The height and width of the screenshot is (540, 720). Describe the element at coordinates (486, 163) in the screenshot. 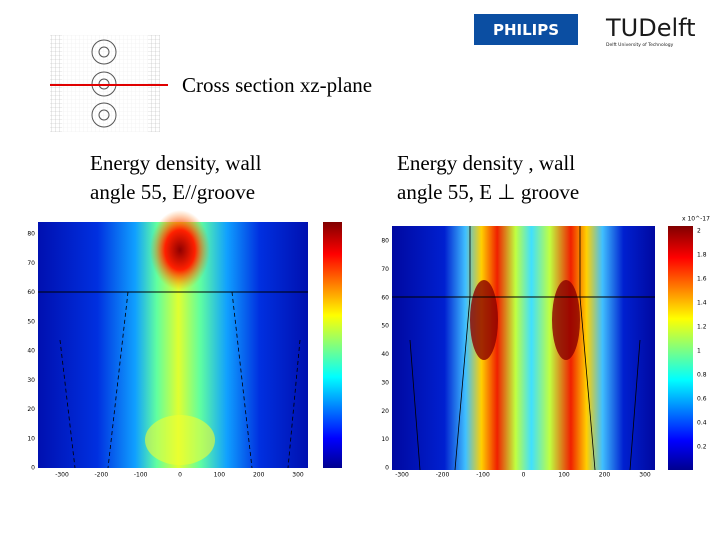

I see `panel-title: Energy density , wall` at that location.